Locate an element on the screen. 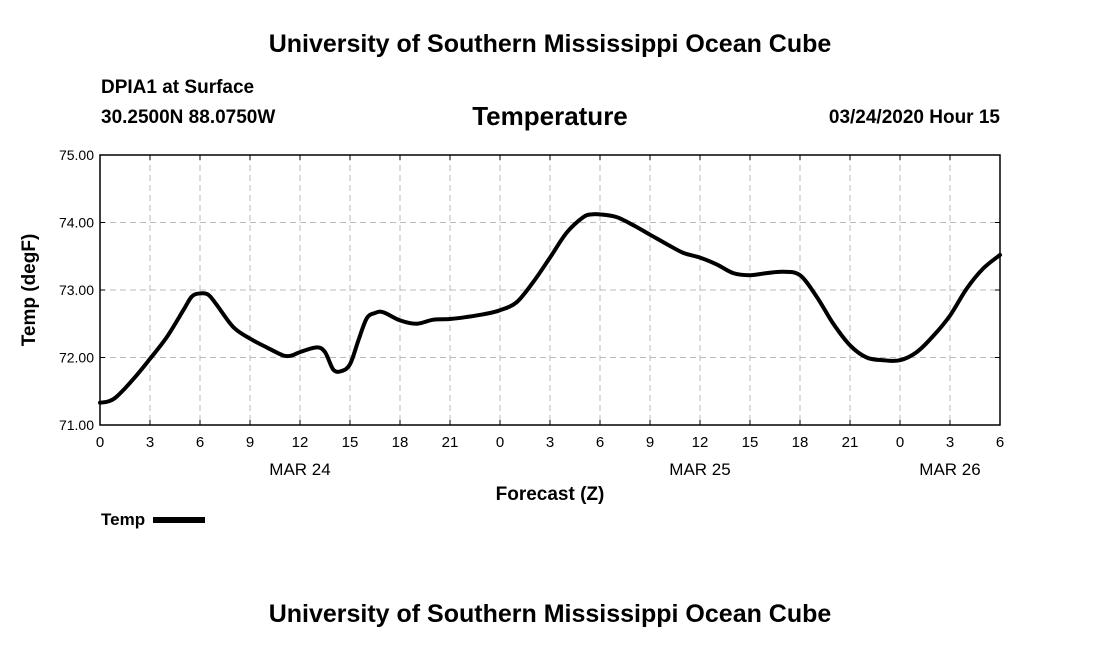  y-tick-label: 72.00 is located at coordinates (76, 358).